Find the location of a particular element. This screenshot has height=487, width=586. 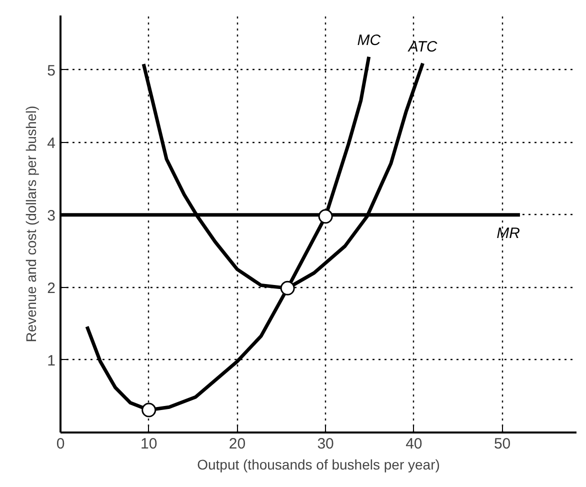

x-tick-label: 50 is located at coordinates (502, 444).